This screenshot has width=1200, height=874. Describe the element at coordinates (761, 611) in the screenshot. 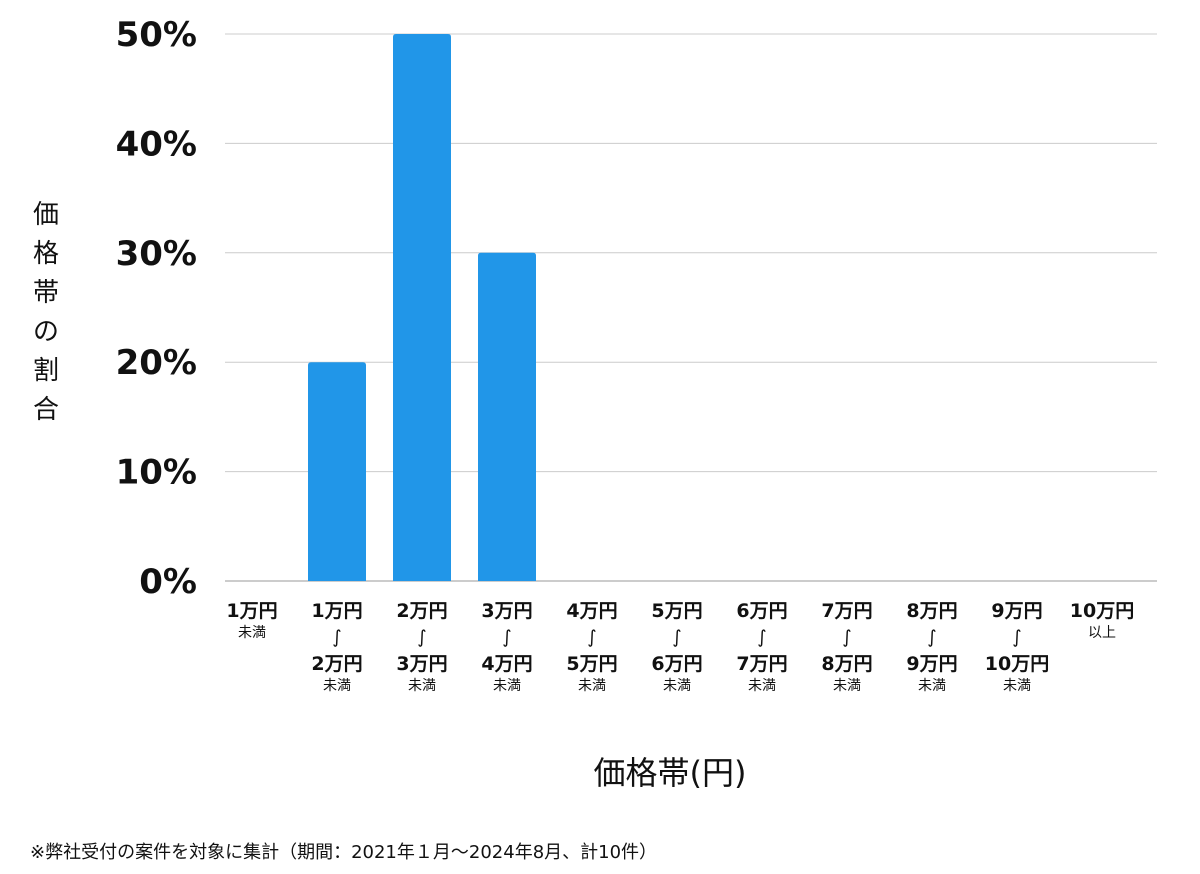

I see `x-tick-label-line1: 6万円` at that location.